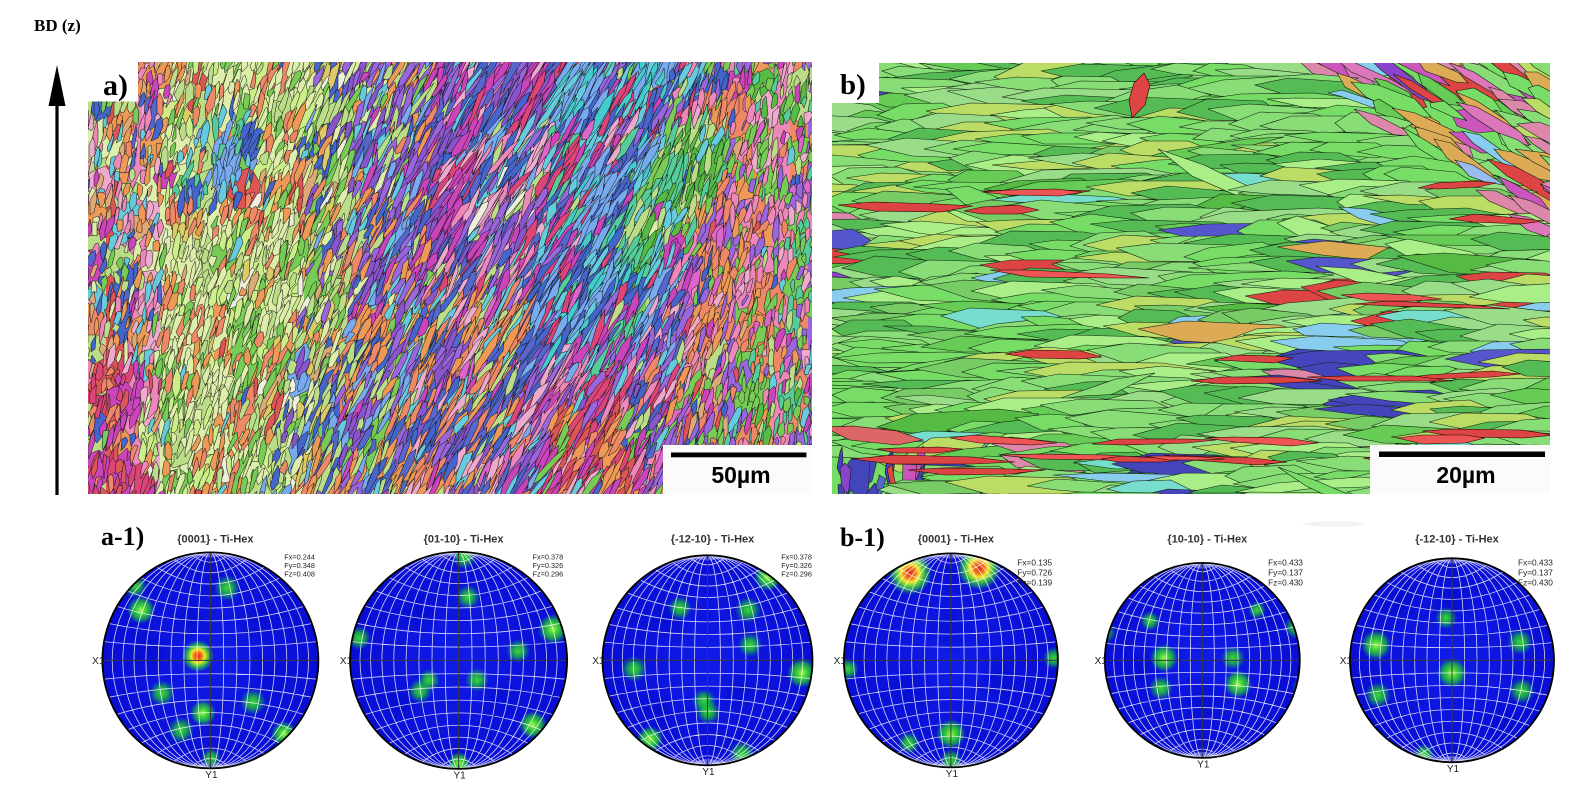 This screenshot has width=1591, height=792. What do you see at coordinates (122, 536) in the screenshot?
I see `svg-text: a-1)` at bounding box center [122, 536].